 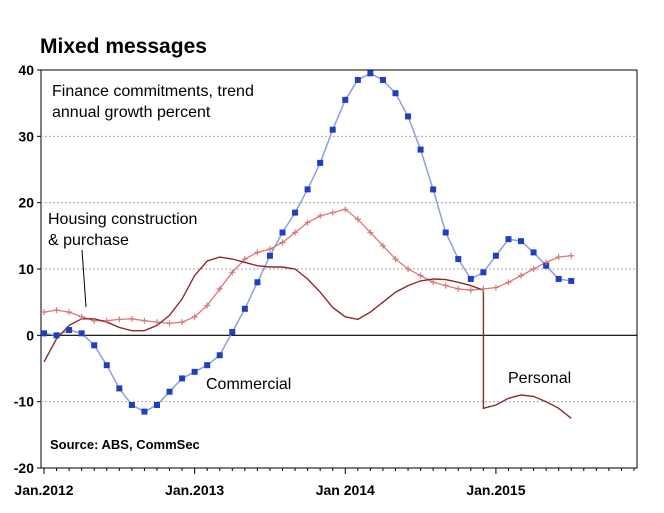 What do you see at coordinates (43, 490) in the screenshot?
I see `x-tick-label: Jan.2012` at bounding box center [43, 490].